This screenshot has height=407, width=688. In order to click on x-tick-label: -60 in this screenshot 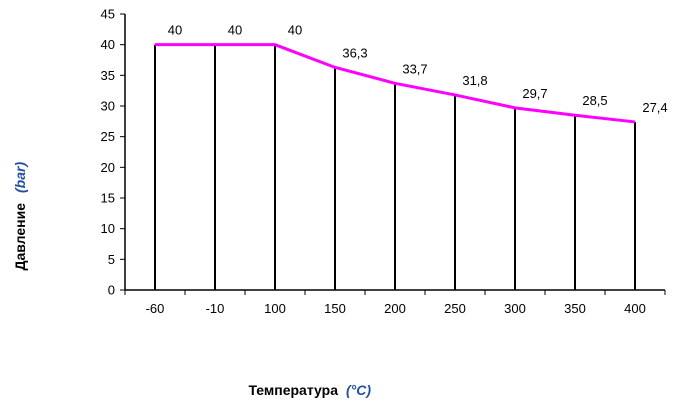, I will do `click(155, 308)`.